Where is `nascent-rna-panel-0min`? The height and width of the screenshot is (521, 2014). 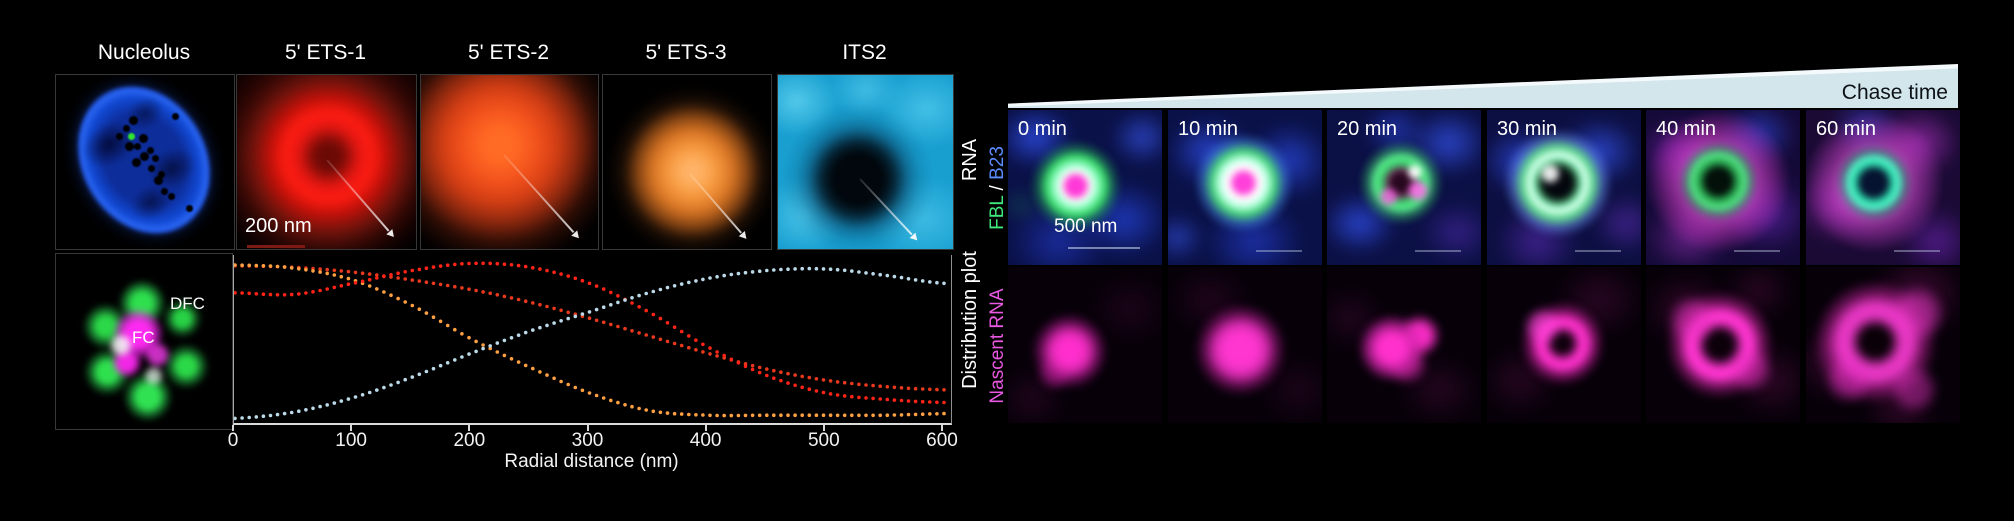 nascent-rna-panel-0min is located at coordinates (1085, 345).